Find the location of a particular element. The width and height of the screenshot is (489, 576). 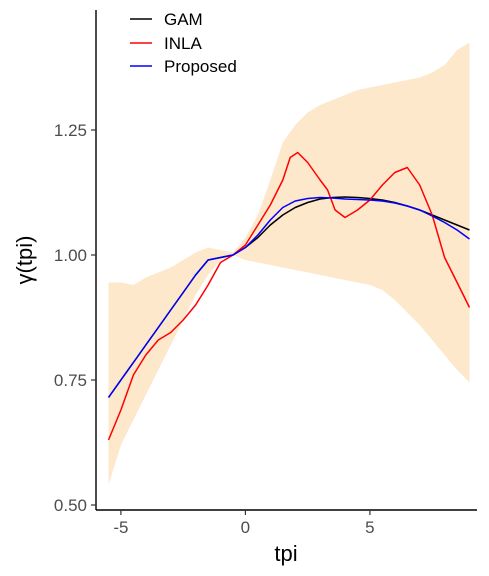

x-tick-label: -5 is located at coordinates (120, 527).